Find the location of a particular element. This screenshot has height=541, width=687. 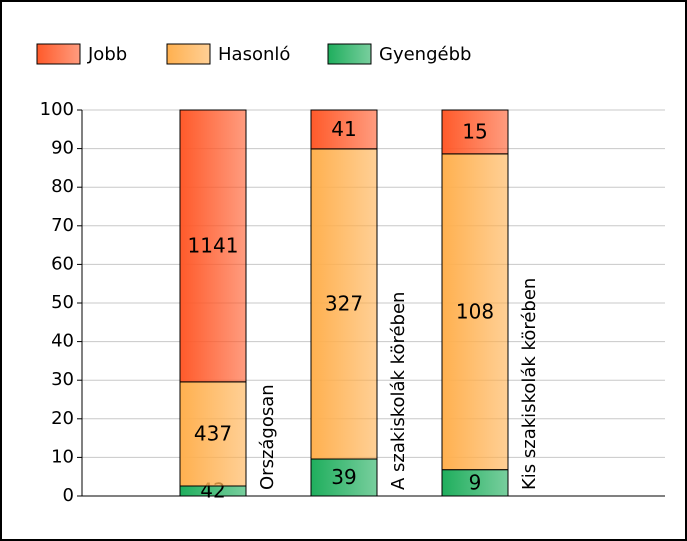

y-tick-label: 70 is located at coordinates (62, 225).